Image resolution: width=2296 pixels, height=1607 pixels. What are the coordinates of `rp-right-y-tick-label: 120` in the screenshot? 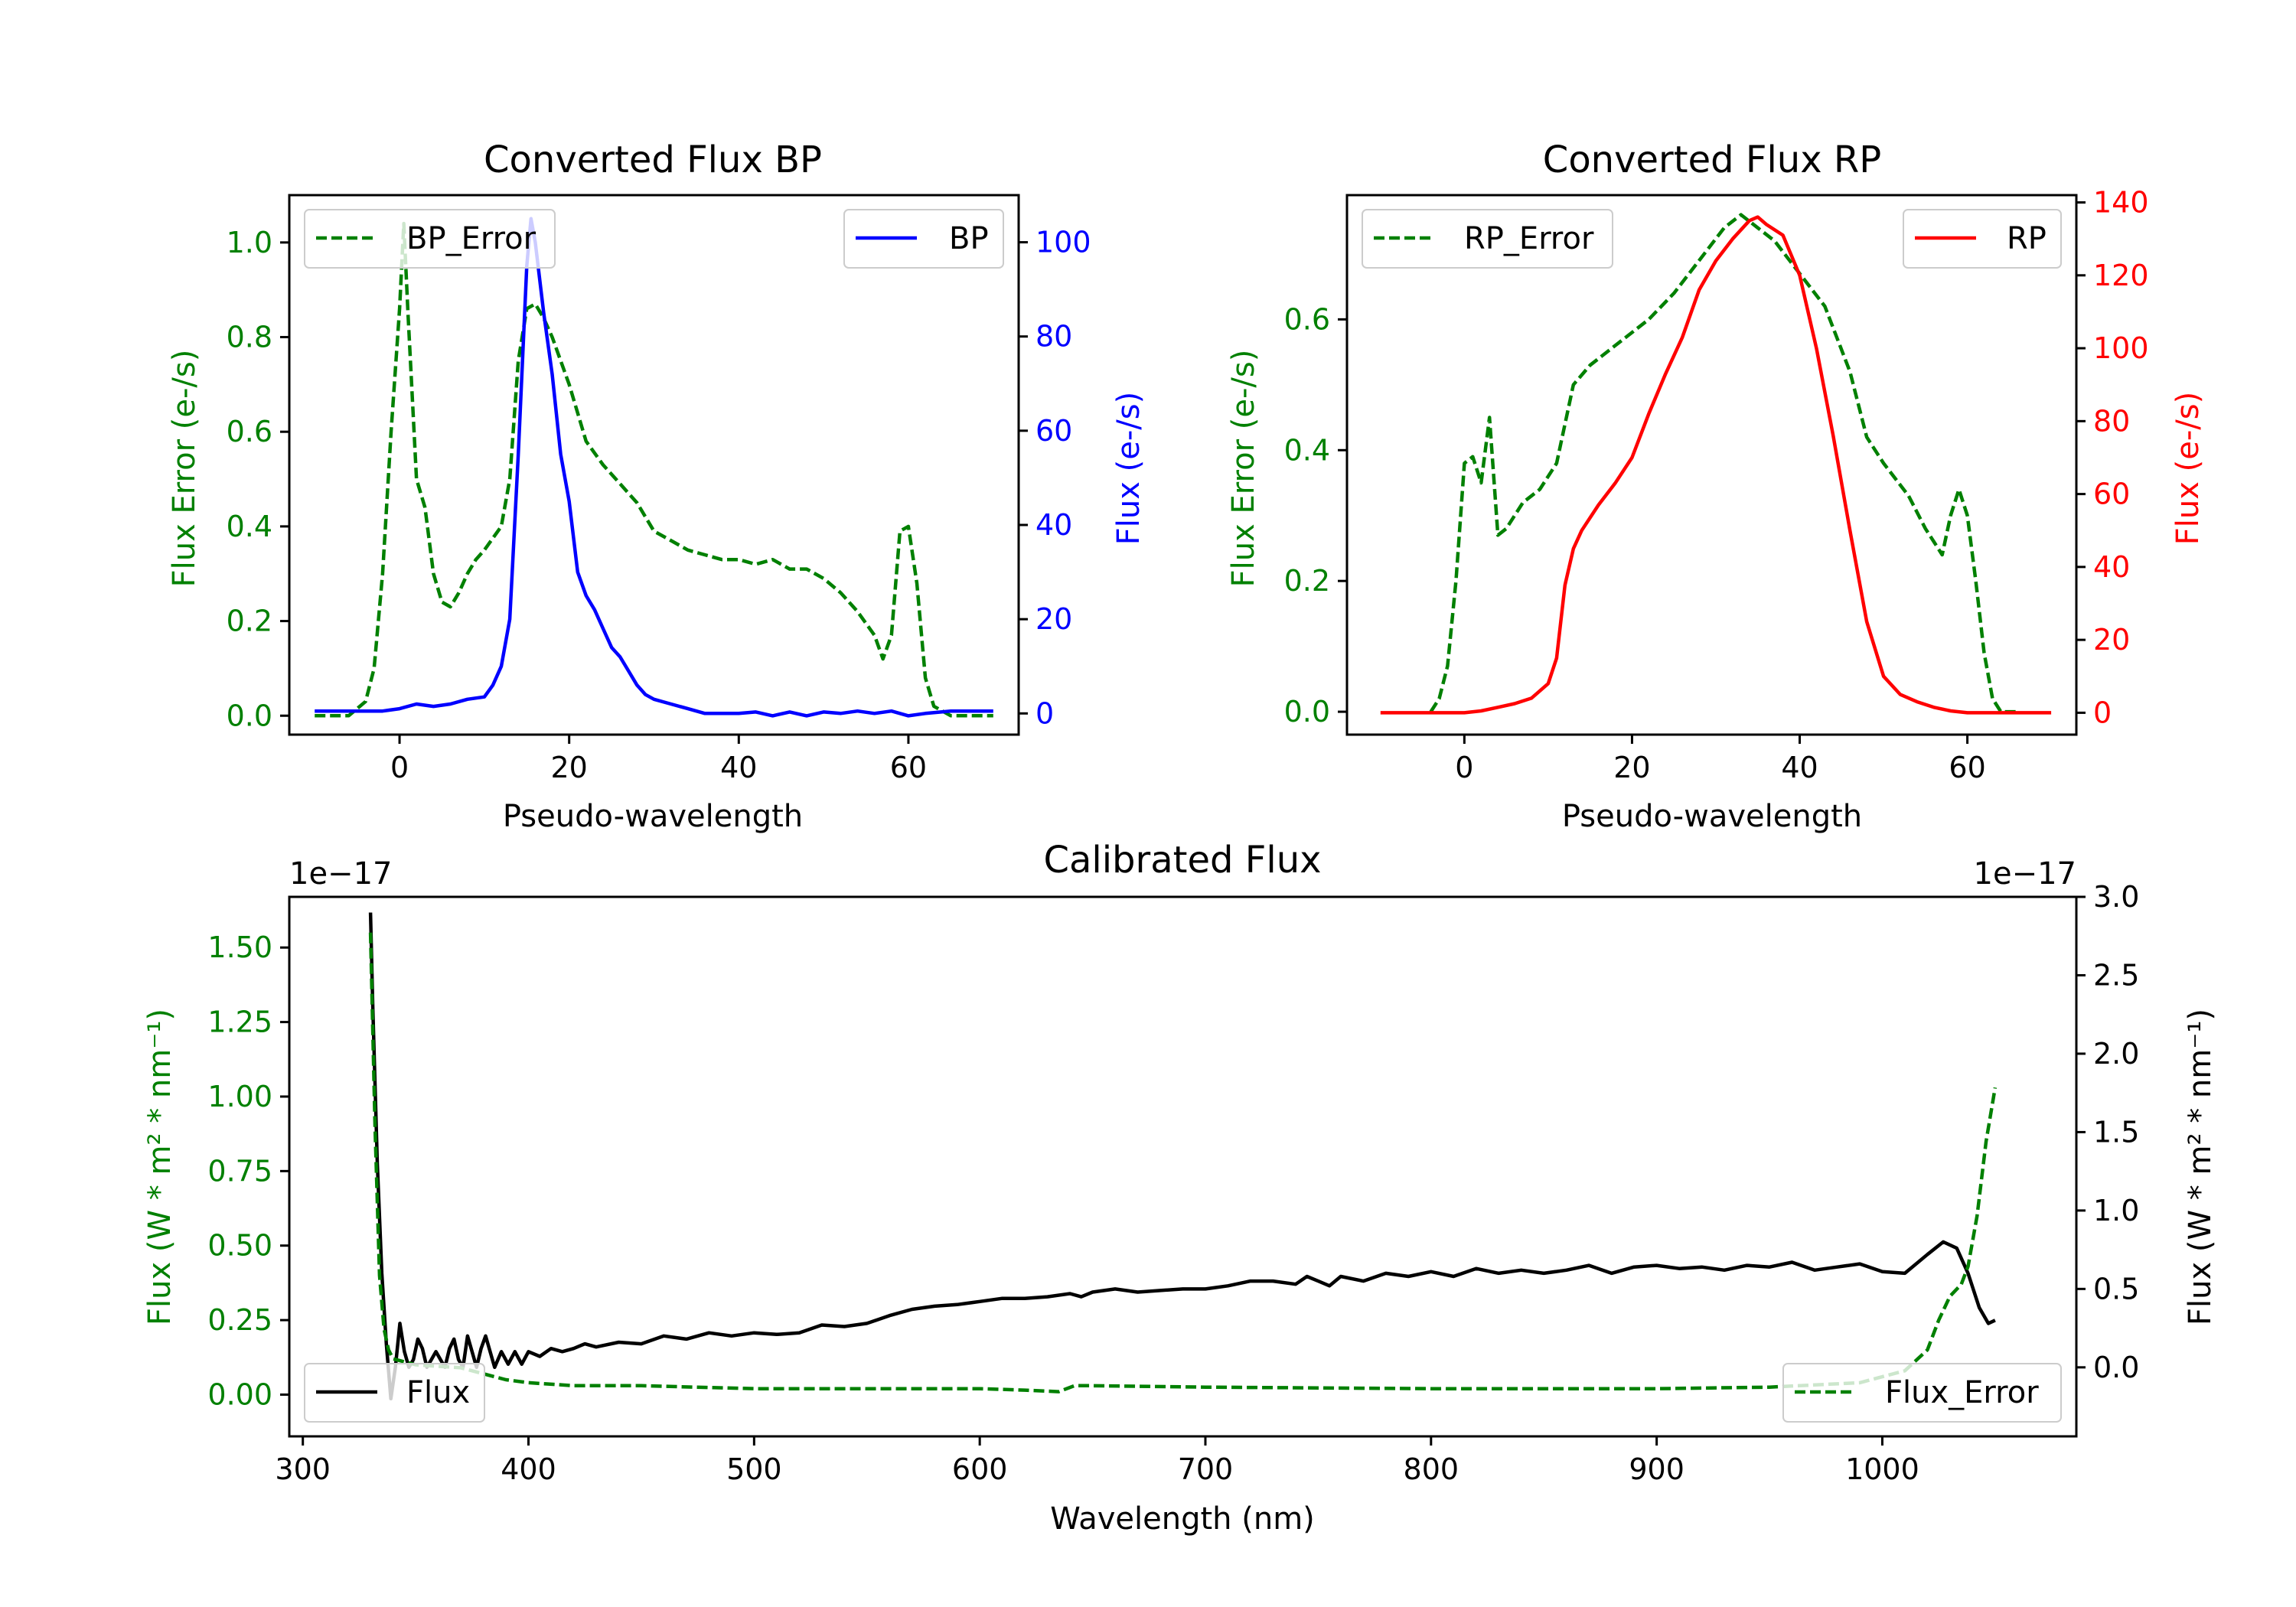 It's located at (2121, 275).